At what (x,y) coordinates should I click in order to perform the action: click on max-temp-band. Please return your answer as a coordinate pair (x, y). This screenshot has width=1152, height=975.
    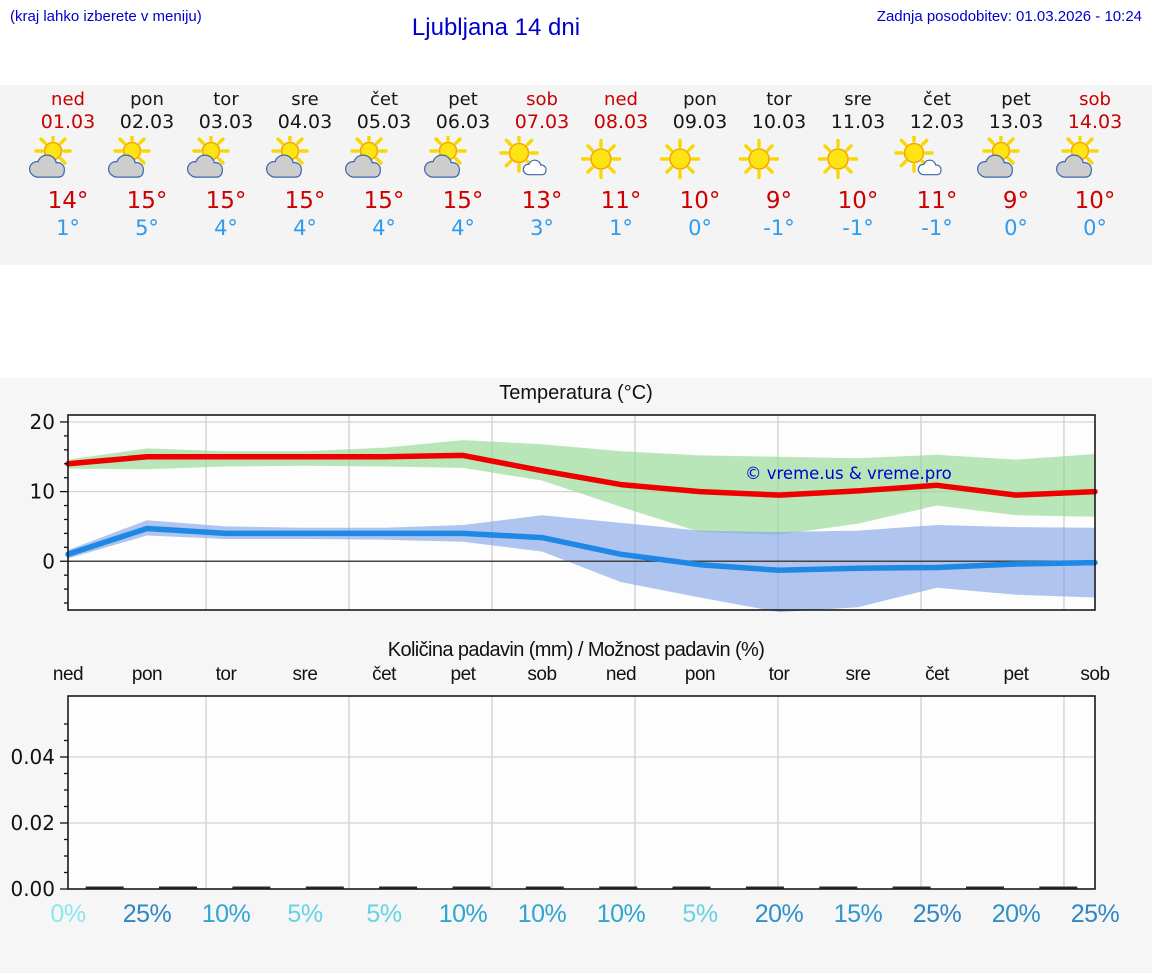
    Looking at the image, I should click on (581, 487).